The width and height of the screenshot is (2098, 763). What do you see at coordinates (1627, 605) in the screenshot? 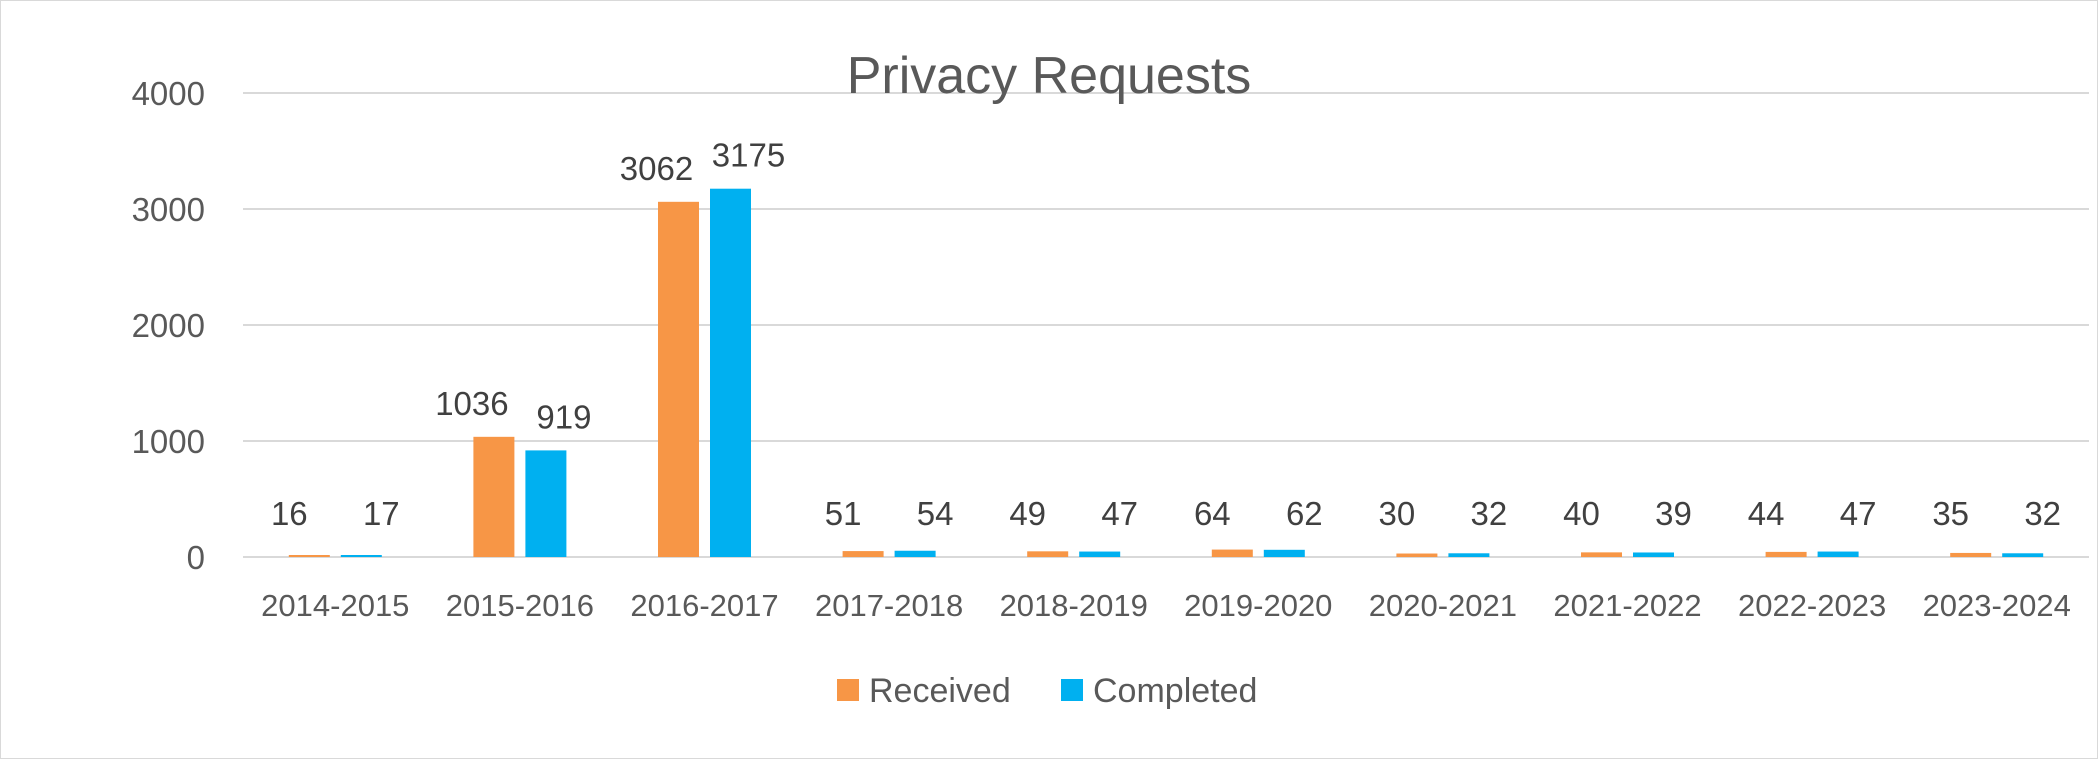
I see `x-tick-label: 2021-2022` at bounding box center [1627, 605].